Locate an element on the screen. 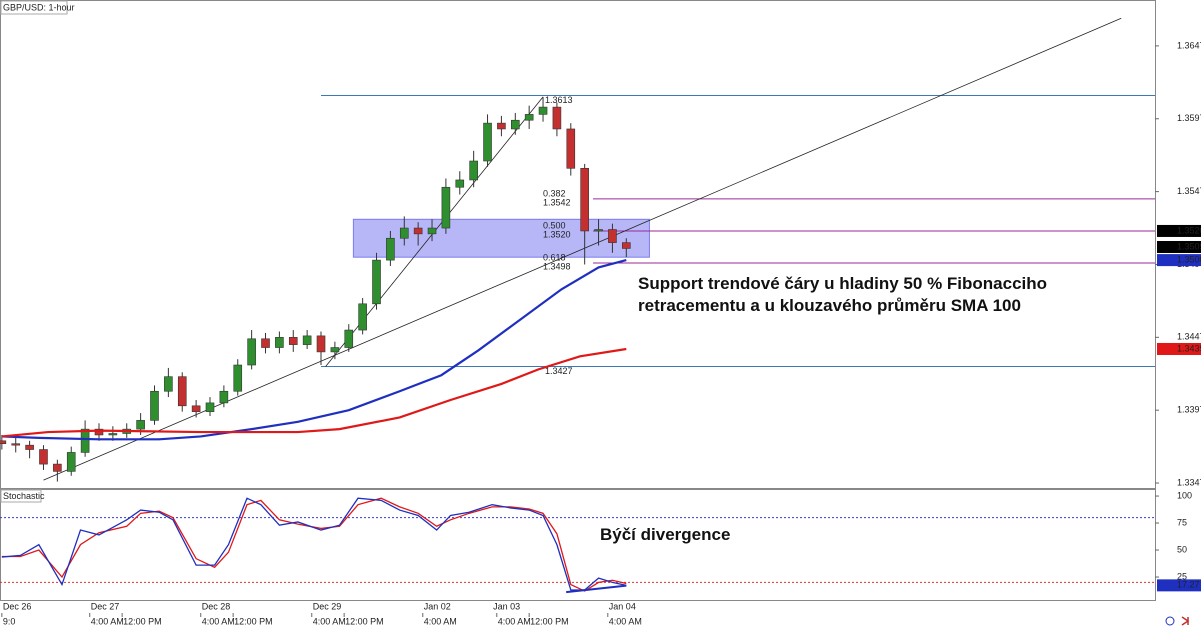  x-tick-date: Dec 27 is located at coordinates (105, 606).